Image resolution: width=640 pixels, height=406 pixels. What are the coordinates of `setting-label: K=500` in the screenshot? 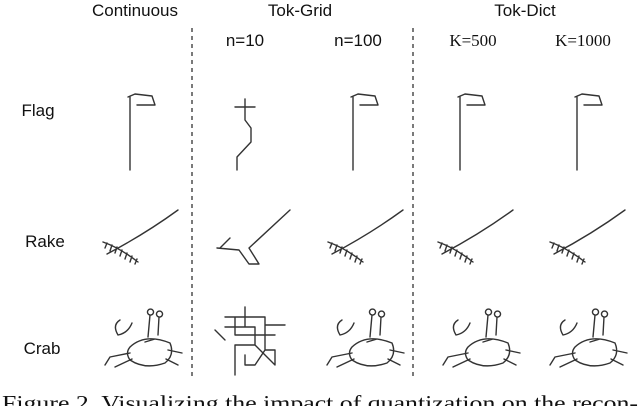 It's located at (472, 40).